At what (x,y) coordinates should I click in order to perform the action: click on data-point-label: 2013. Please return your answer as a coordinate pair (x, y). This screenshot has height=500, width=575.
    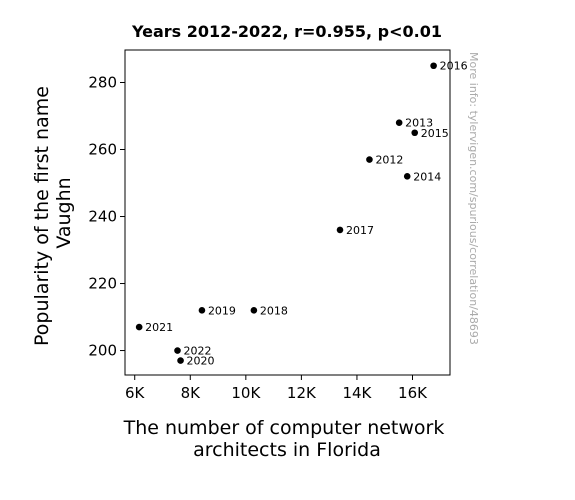
    Looking at the image, I should click on (419, 123).